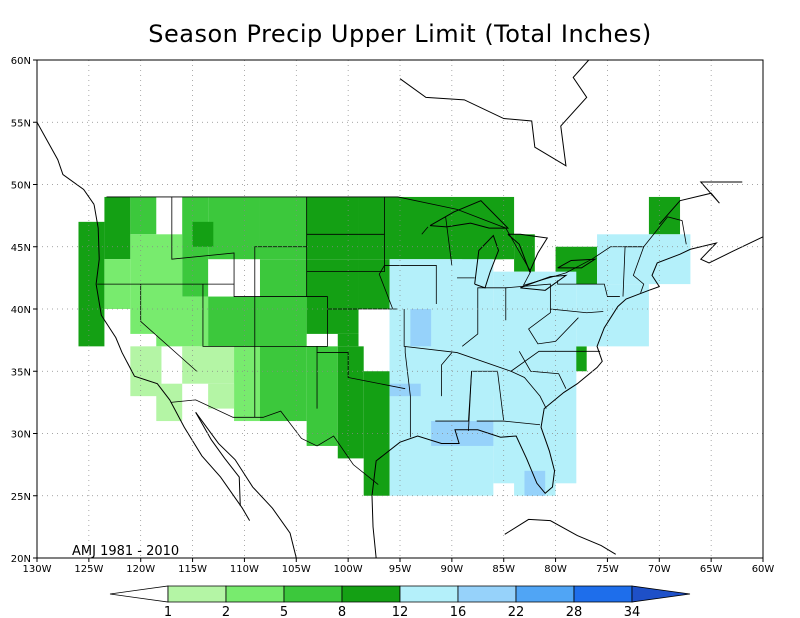 This screenshot has width=800, height=618. Describe the element at coordinates (342, 611) in the screenshot. I see `colorbar-label: 8` at that location.